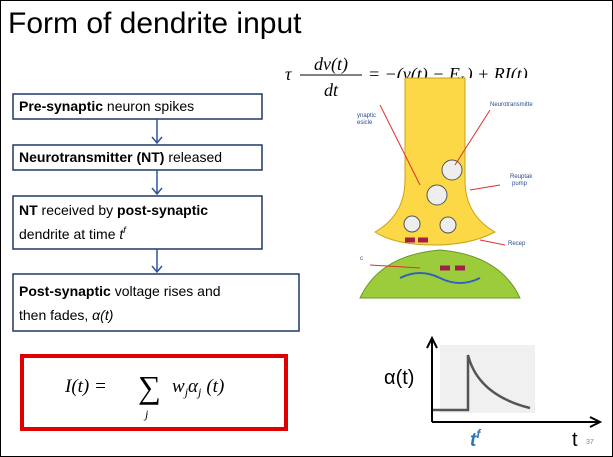  I want to click on flow-text: Pre-synaptic neuron spikes, so click(106, 106).